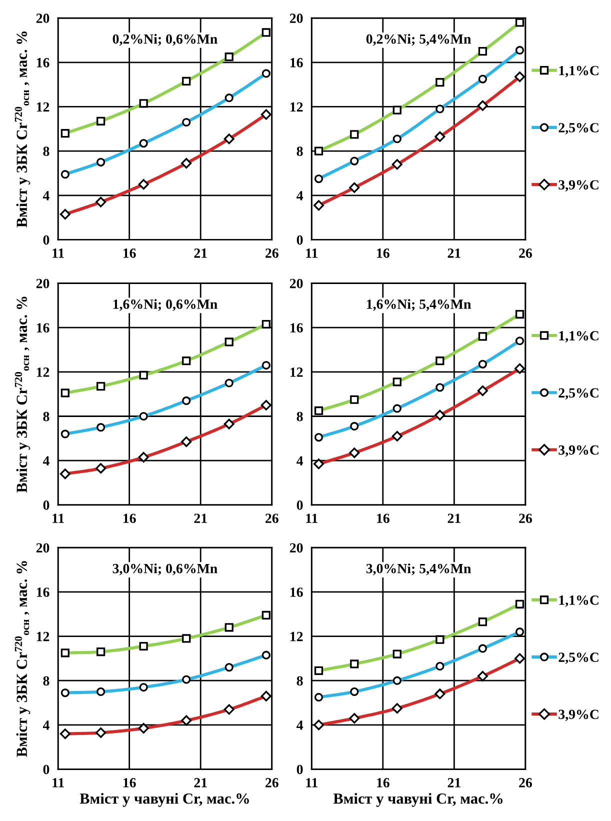 The image size is (611, 821). What do you see at coordinates (165, 305) in the screenshot?
I see `text: 1,6%Ni; 0,6%Mn` at bounding box center [165, 305].